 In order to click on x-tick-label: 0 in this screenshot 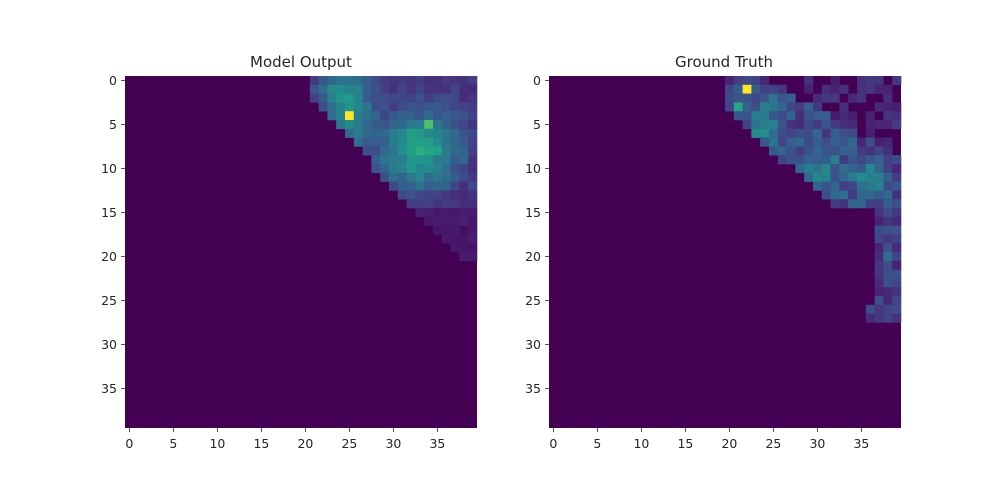, I will do `click(129, 443)`.